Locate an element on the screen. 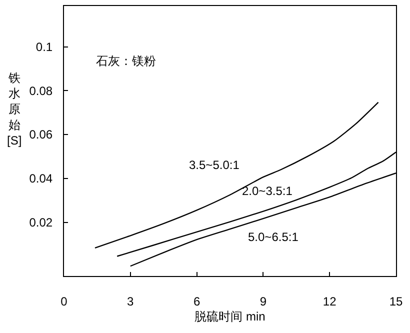 The width and height of the screenshot is (410, 333). x-tick-label: 3 is located at coordinates (130, 301).